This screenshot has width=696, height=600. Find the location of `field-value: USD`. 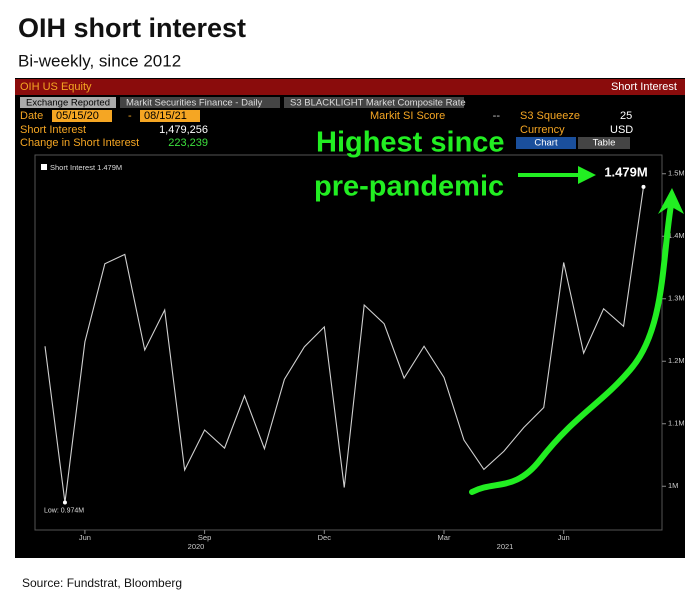

field-value: USD is located at coordinates (621, 130).